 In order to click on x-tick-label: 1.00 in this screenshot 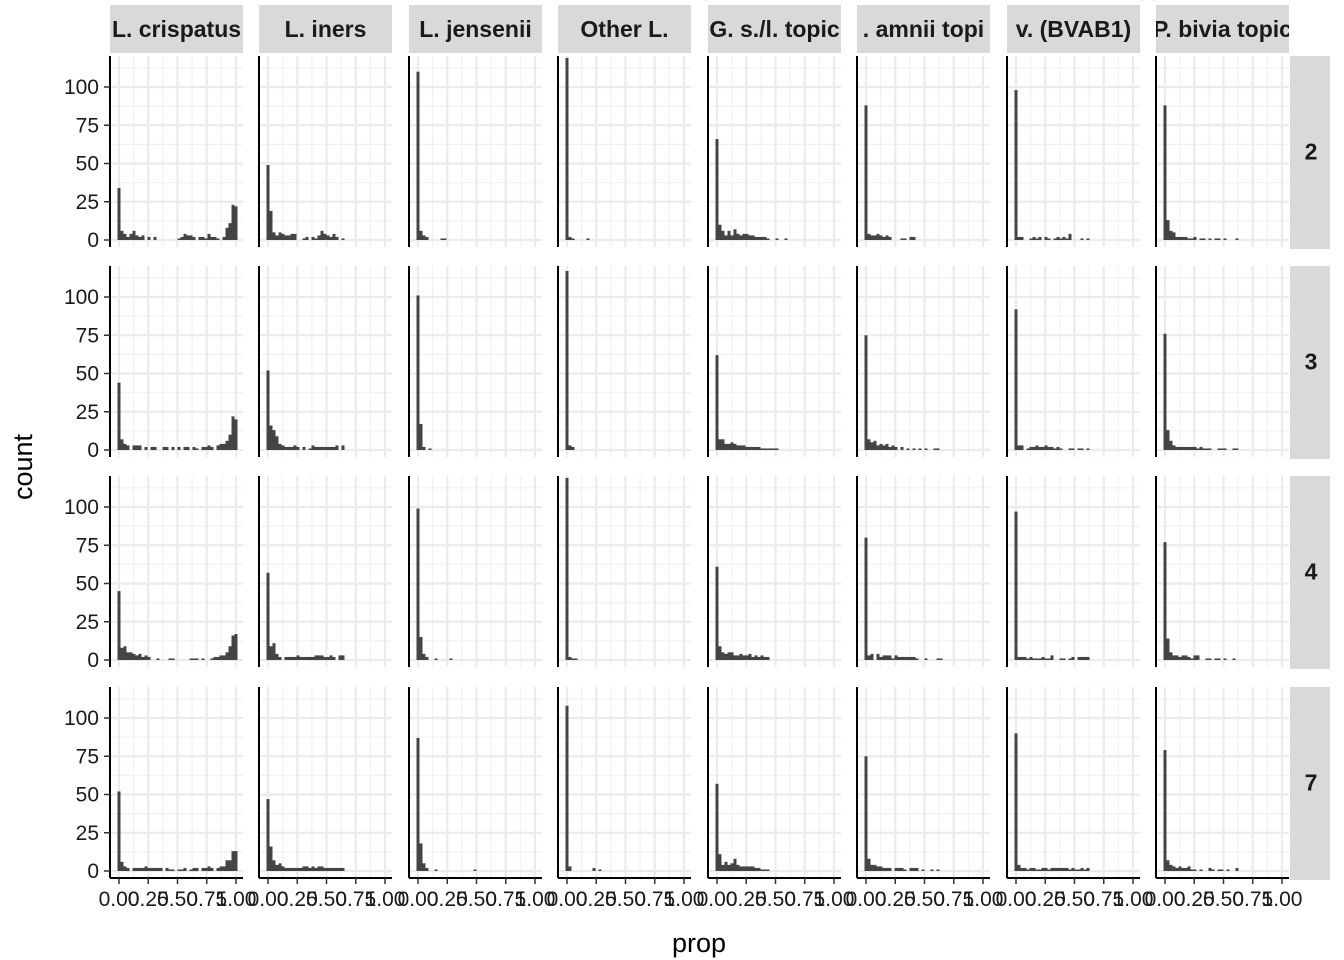, I will do `click(983, 899)`.